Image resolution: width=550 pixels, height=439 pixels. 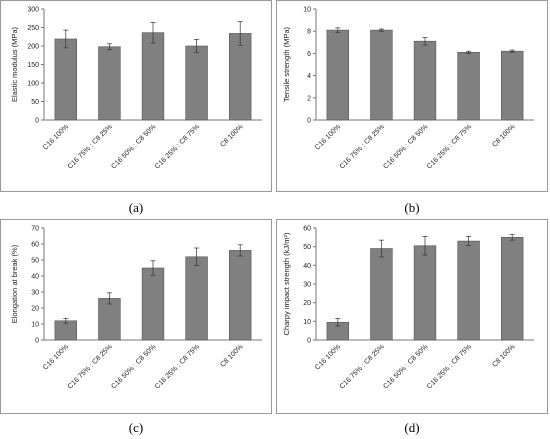 What do you see at coordinates (35, 229) in the screenshot?
I see `y-tick-label: 70` at bounding box center [35, 229].